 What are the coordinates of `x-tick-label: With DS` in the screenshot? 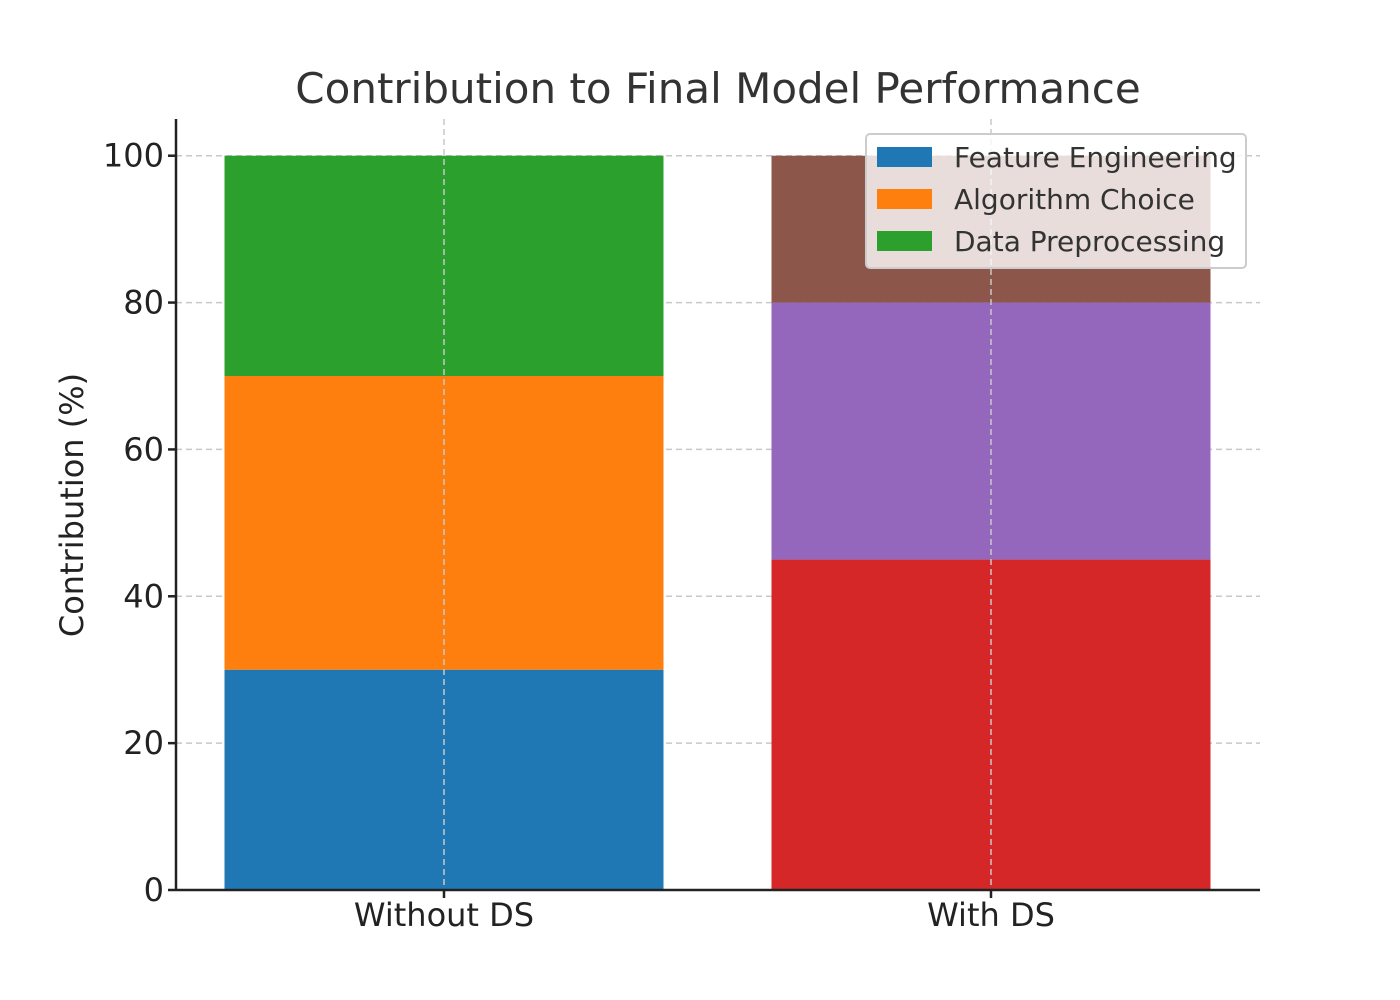 It's located at (991, 915).